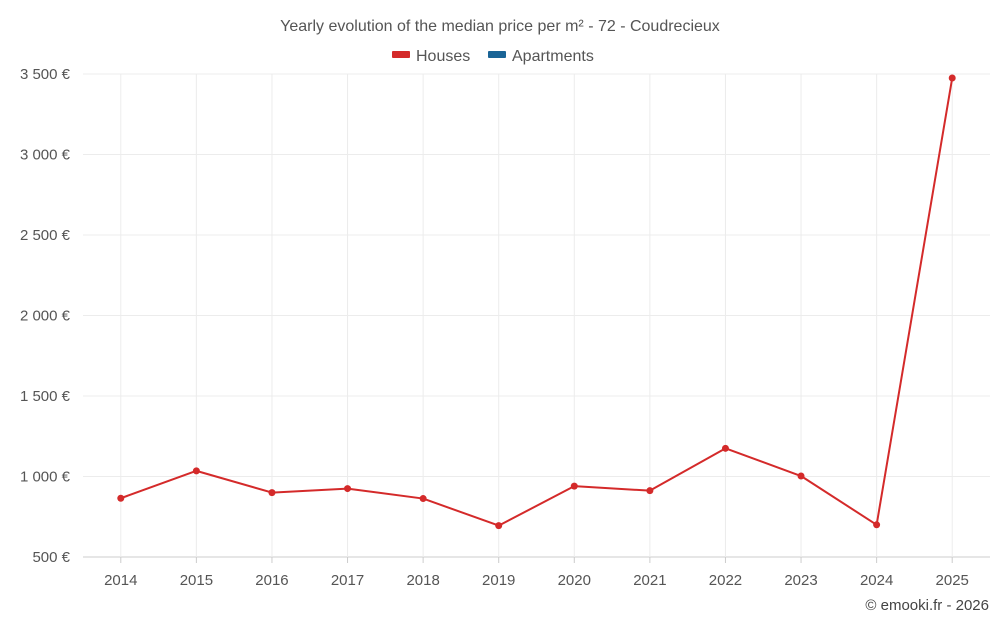 Image resolution: width=1000 pixels, height=625 pixels. I want to click on legend-item-houses: Houses, so click(431, 56).